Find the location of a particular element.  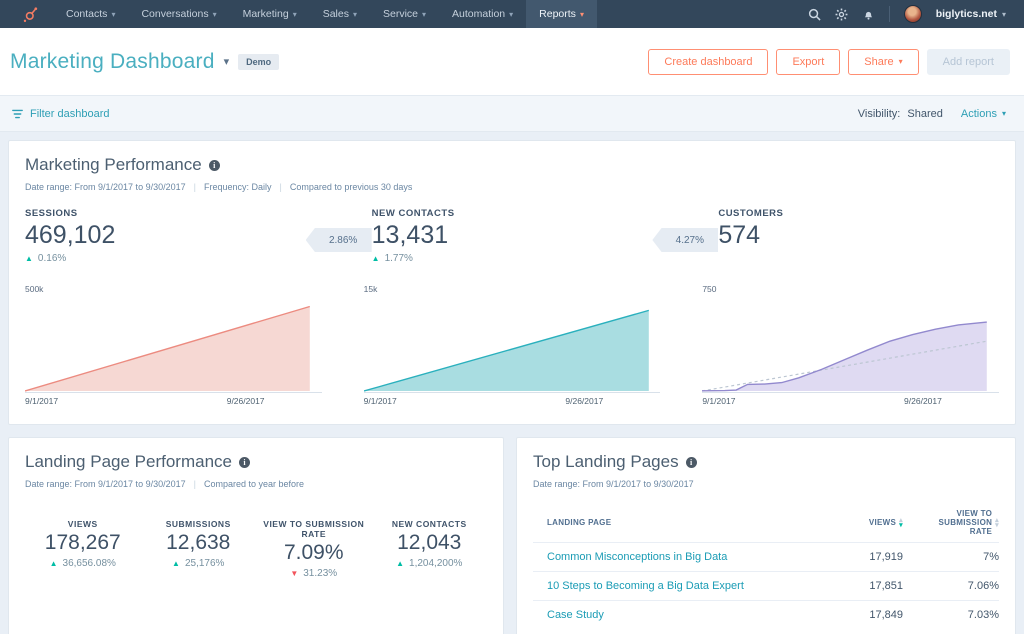

metric-label: VIEW TO SUBMISSION RATE is located at coordinates (314, 529).